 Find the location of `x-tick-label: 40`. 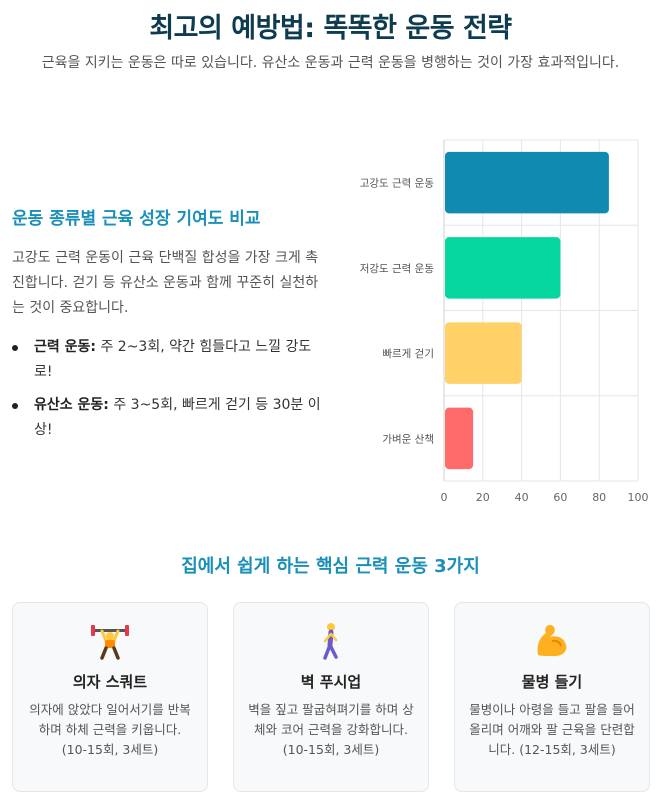

x-tick-label: 40 is located at coordinates (522, 497).